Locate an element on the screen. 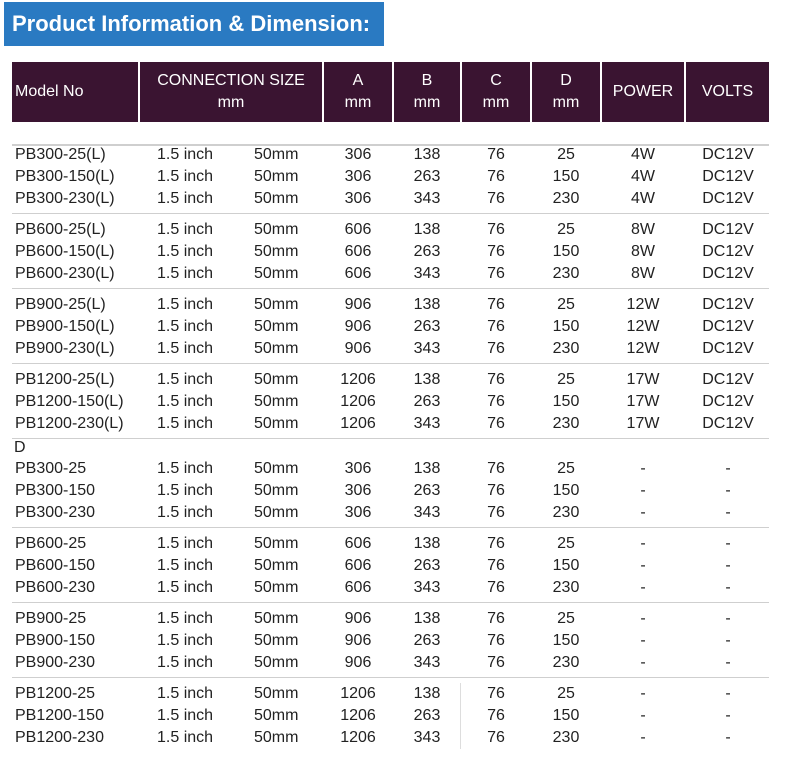  header-model-no: Model No is located at coordinates (77, 92).